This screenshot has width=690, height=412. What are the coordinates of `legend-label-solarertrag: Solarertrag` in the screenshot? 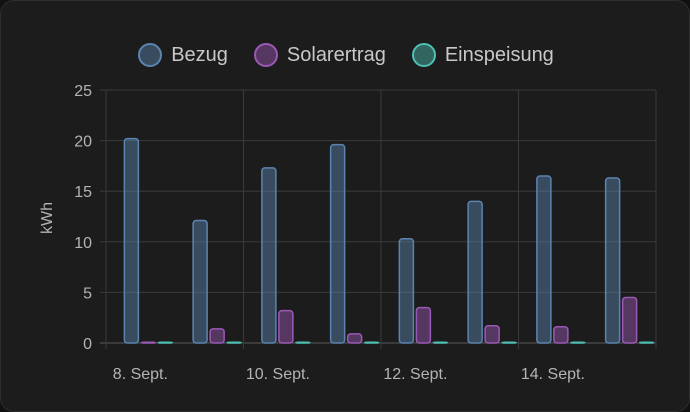 It's located at (336, 54).